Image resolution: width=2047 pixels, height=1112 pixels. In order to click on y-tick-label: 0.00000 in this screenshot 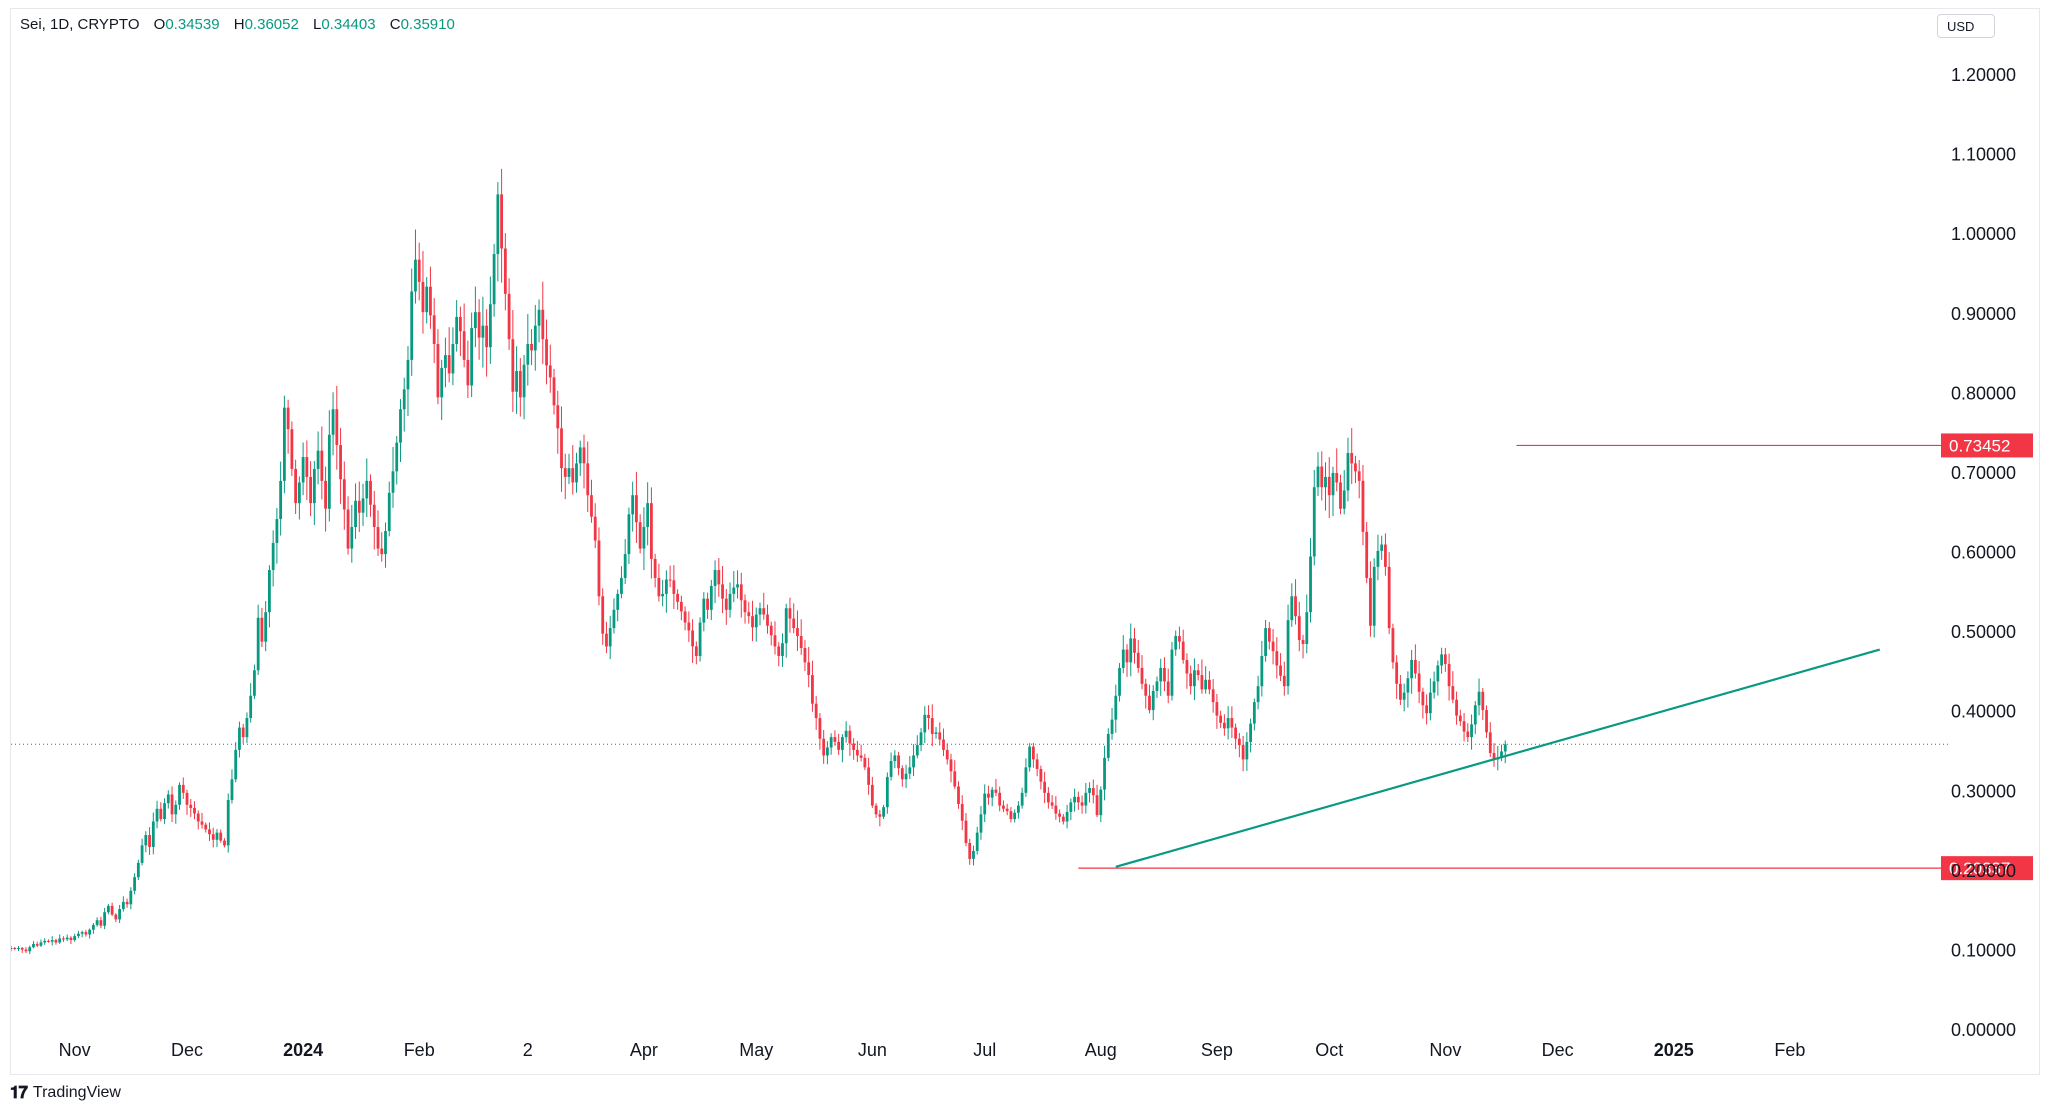, I will do `click(1983, 1030)`.